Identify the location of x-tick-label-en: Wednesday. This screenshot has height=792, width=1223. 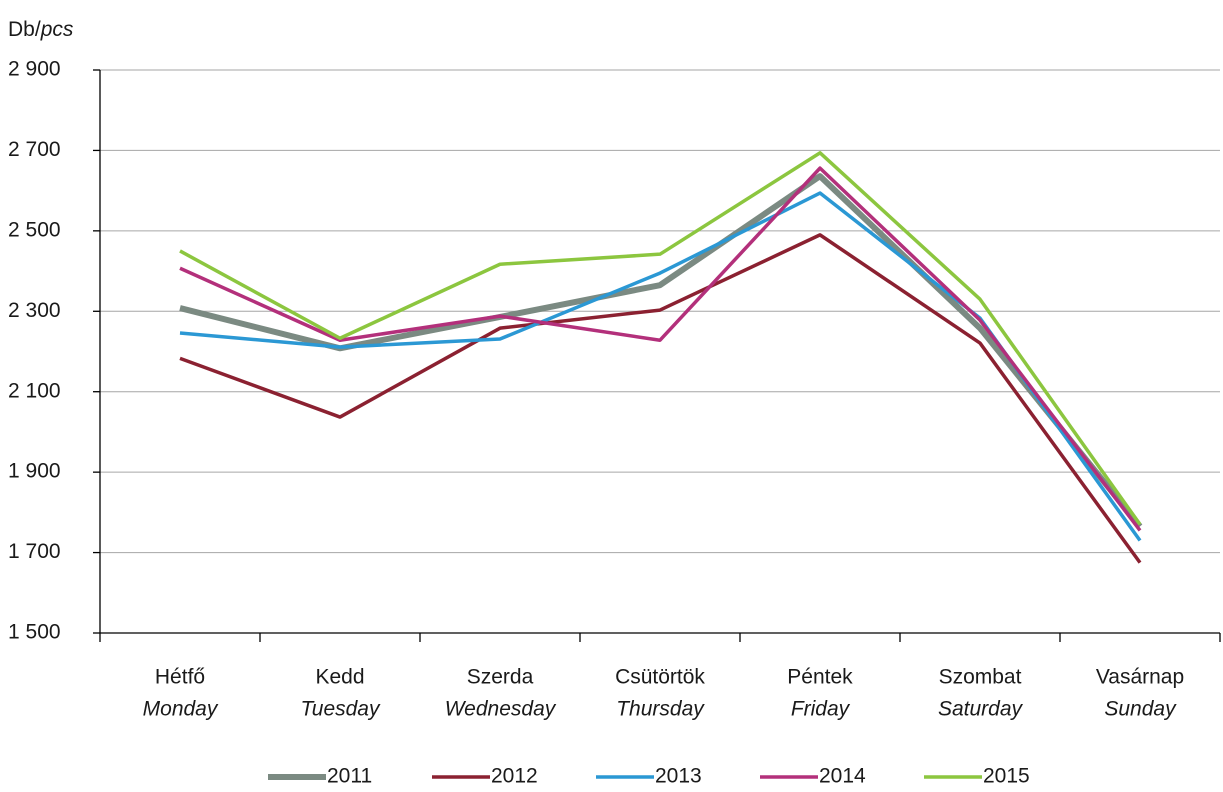
(501, 709).